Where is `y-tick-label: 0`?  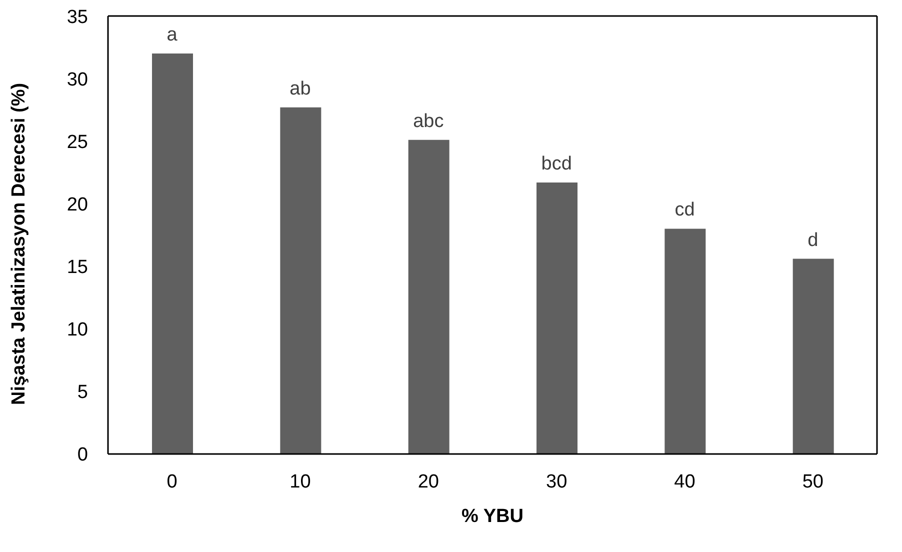
y-tick-label: 0 is located at coordinates (82, 455).